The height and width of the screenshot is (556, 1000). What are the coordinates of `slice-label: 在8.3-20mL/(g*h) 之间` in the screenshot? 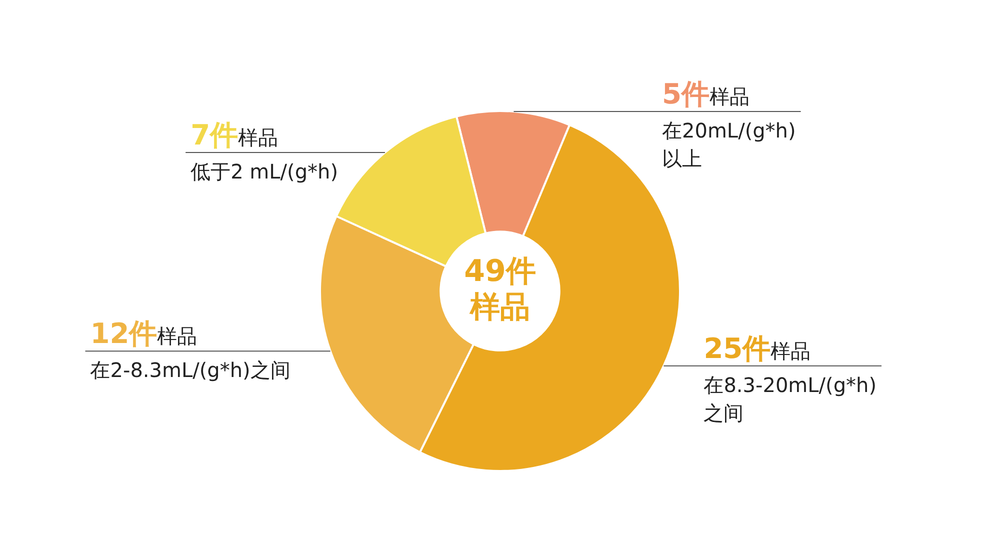 It's located at (790, 398).